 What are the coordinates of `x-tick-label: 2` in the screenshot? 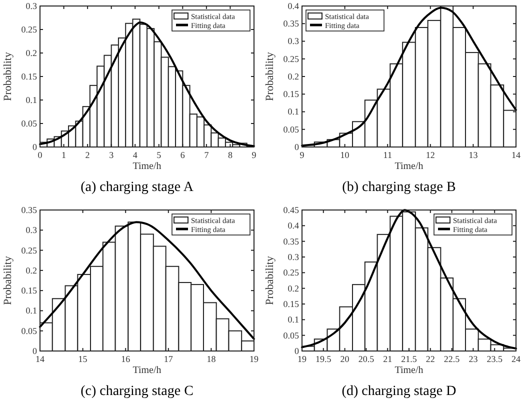 It's located at (87, 155).